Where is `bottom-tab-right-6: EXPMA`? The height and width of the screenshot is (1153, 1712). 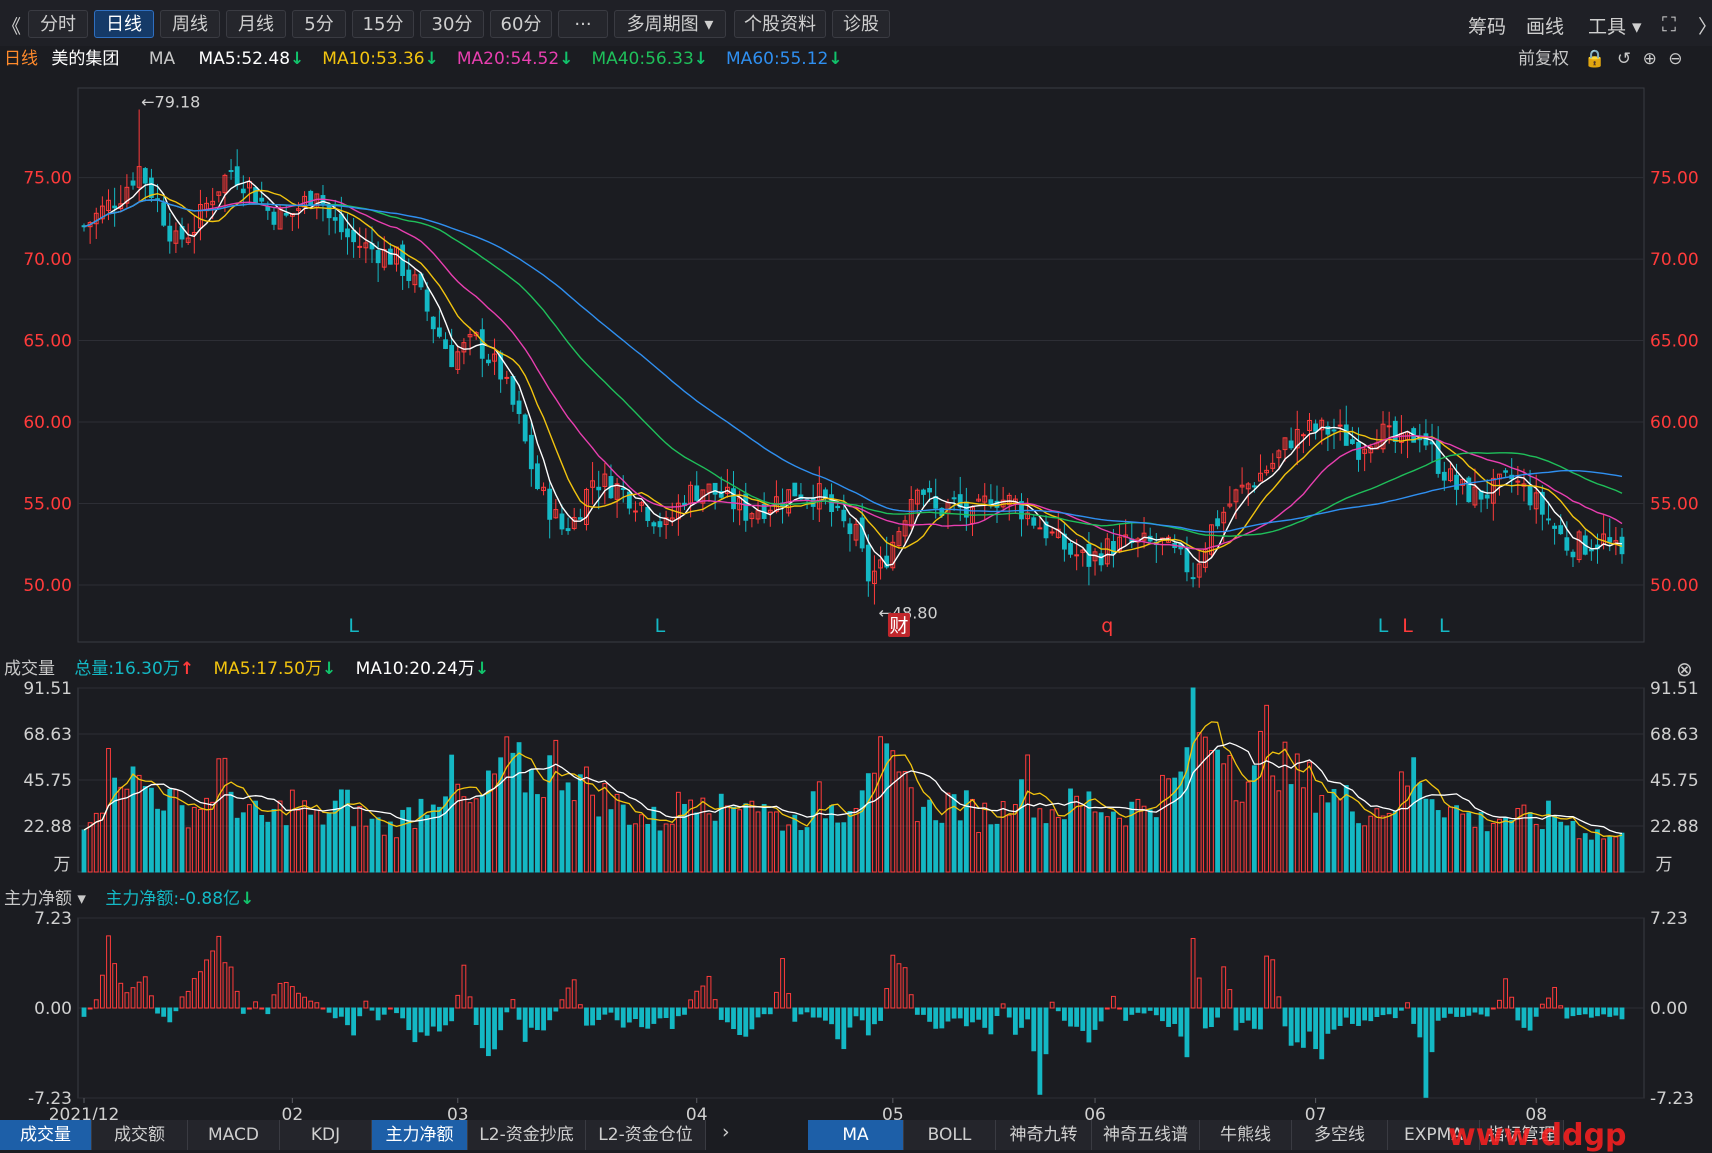
bottom-tab-right-6: EXPMA is located at coordinates (1434, 1135).